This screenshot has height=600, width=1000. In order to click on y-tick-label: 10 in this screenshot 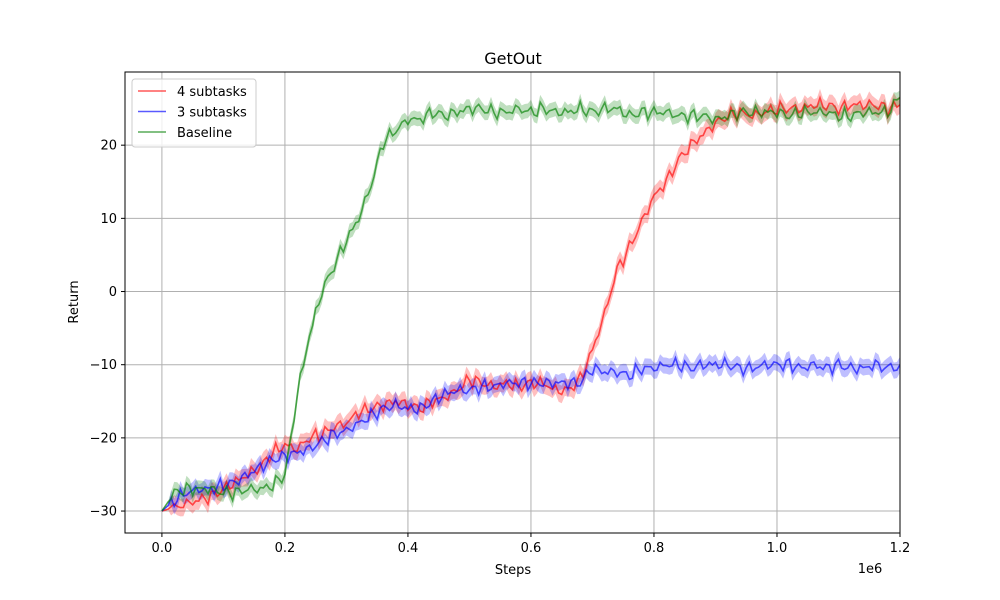, I will do `click(108, 219)`.